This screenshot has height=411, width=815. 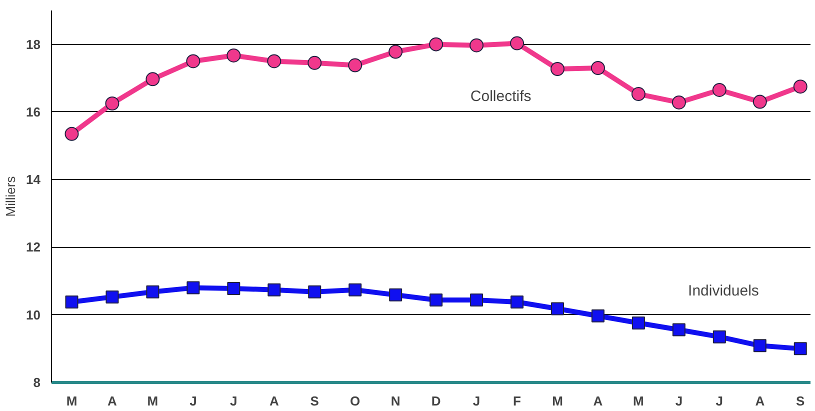 I want to click on x-tick-label: D, so click(x=436, y=401).